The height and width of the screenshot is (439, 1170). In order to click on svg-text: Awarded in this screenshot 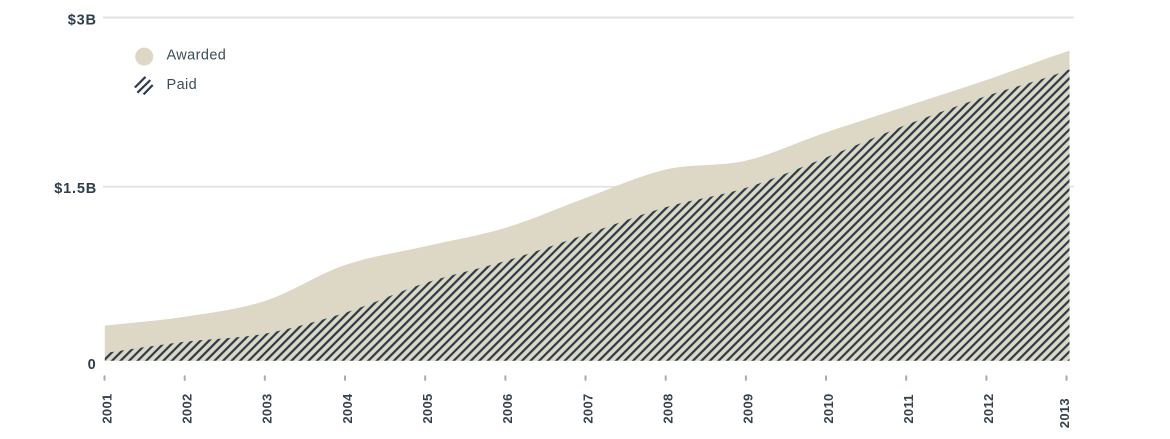, I will do `click(197, 56)`.